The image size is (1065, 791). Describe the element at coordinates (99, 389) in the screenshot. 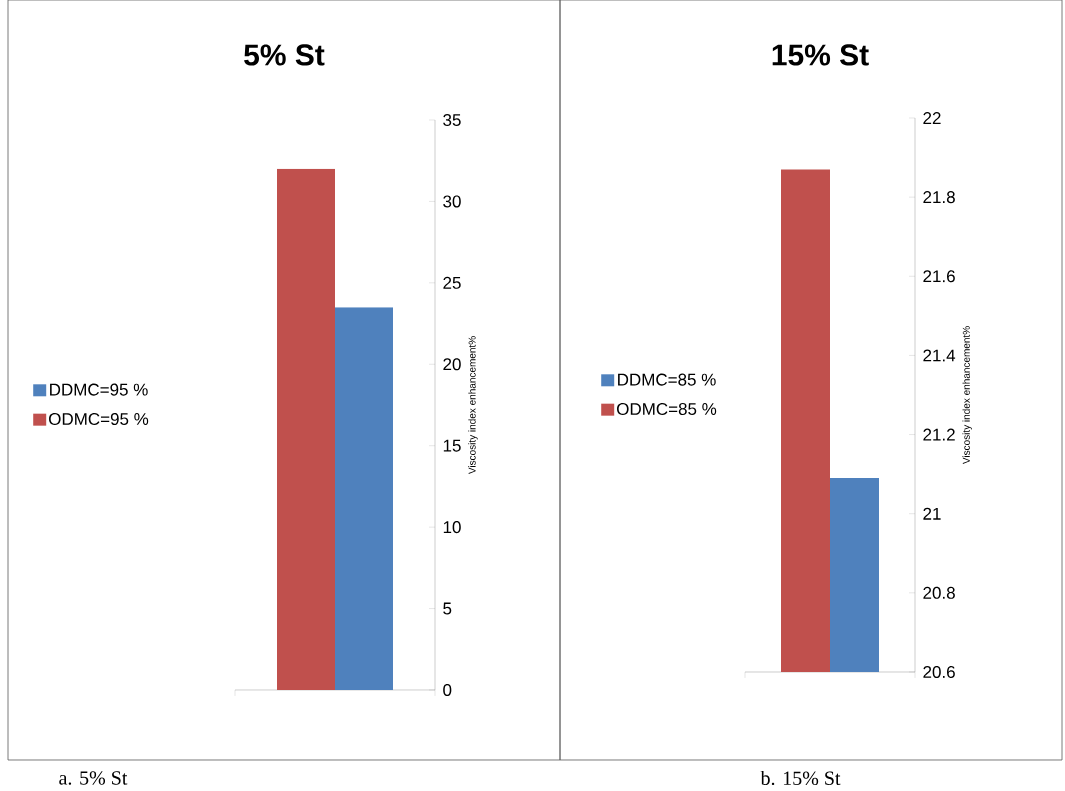

I see `legend-label: DDMC=95 %` at that location.